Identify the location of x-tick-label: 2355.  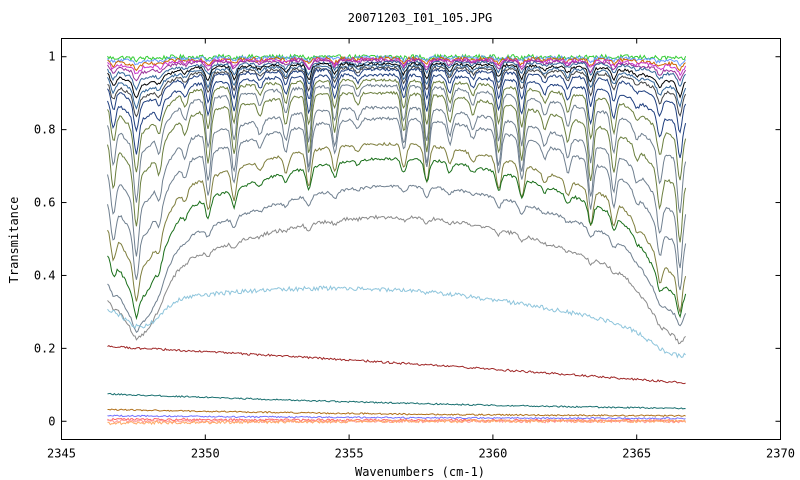
(349, 454).